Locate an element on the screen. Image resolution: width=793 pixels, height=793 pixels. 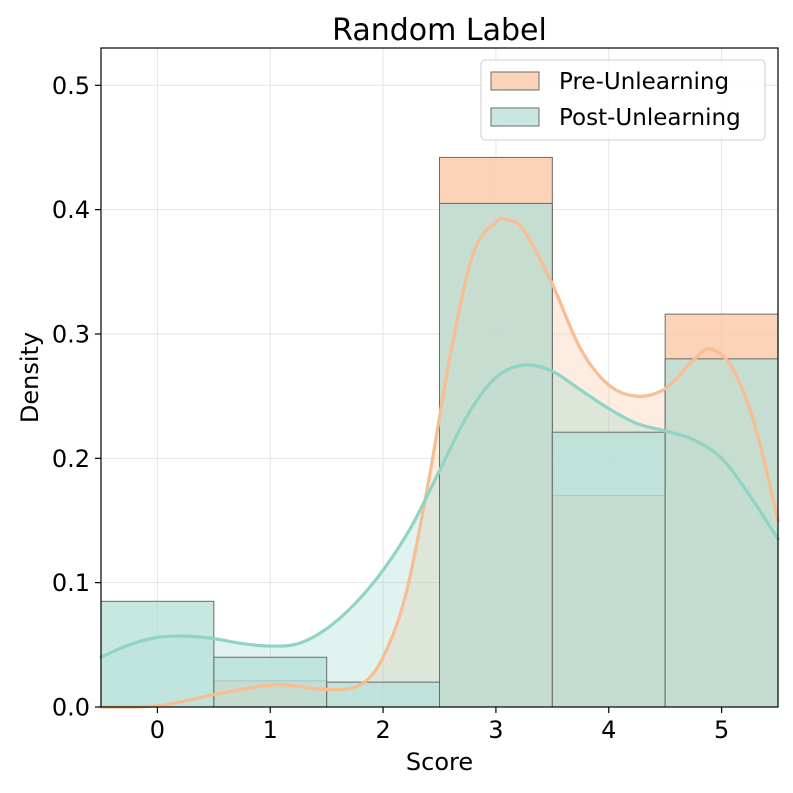
legend-swatch-post-unlearning is located at coordinates (515, 117).